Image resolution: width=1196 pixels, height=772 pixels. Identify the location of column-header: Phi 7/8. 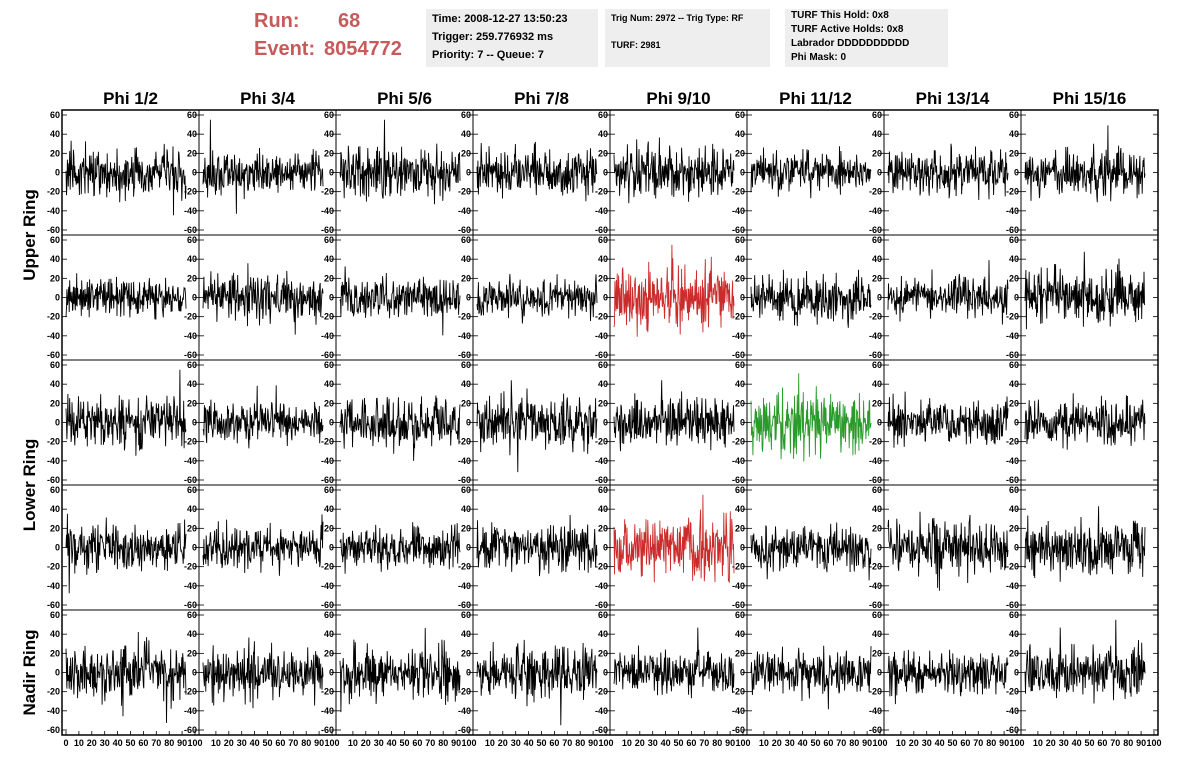
(541, 98).